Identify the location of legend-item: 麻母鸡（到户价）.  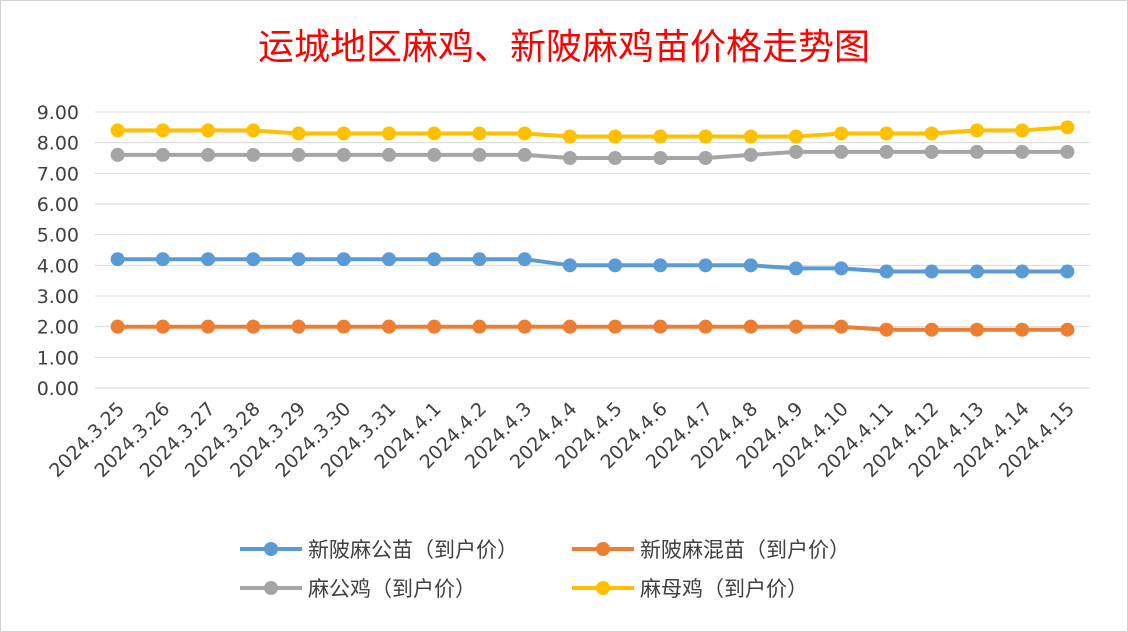
(690, 589).